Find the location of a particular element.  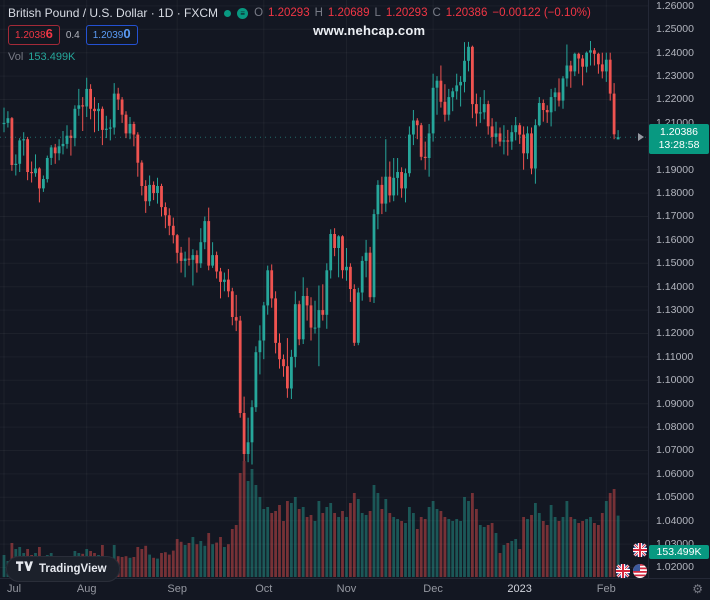

spread-value: 0.4 is located at coordinates (72, 35).